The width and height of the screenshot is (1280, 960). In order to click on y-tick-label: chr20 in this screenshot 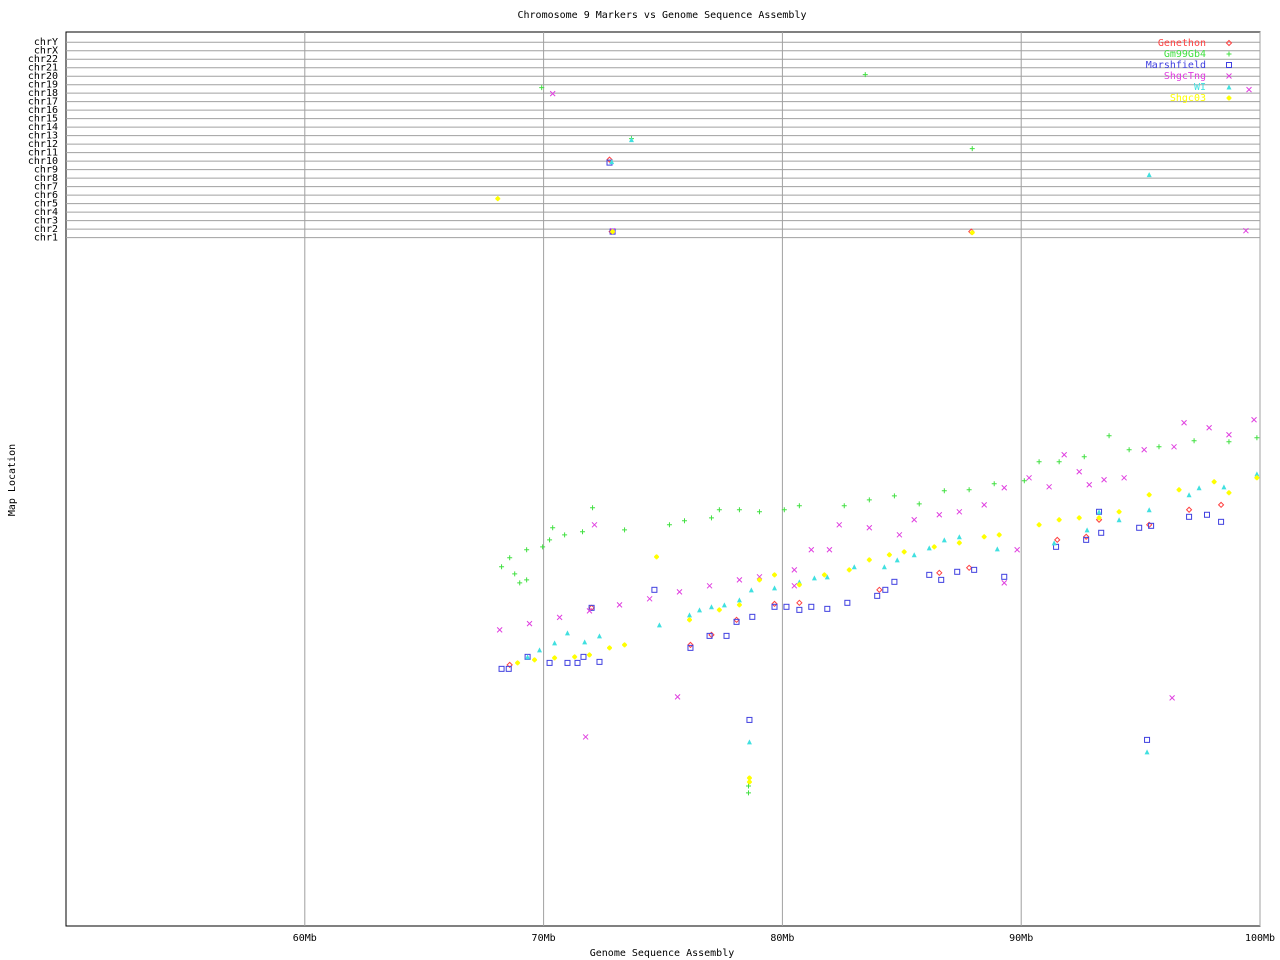, I will do `click(43, 76)`.